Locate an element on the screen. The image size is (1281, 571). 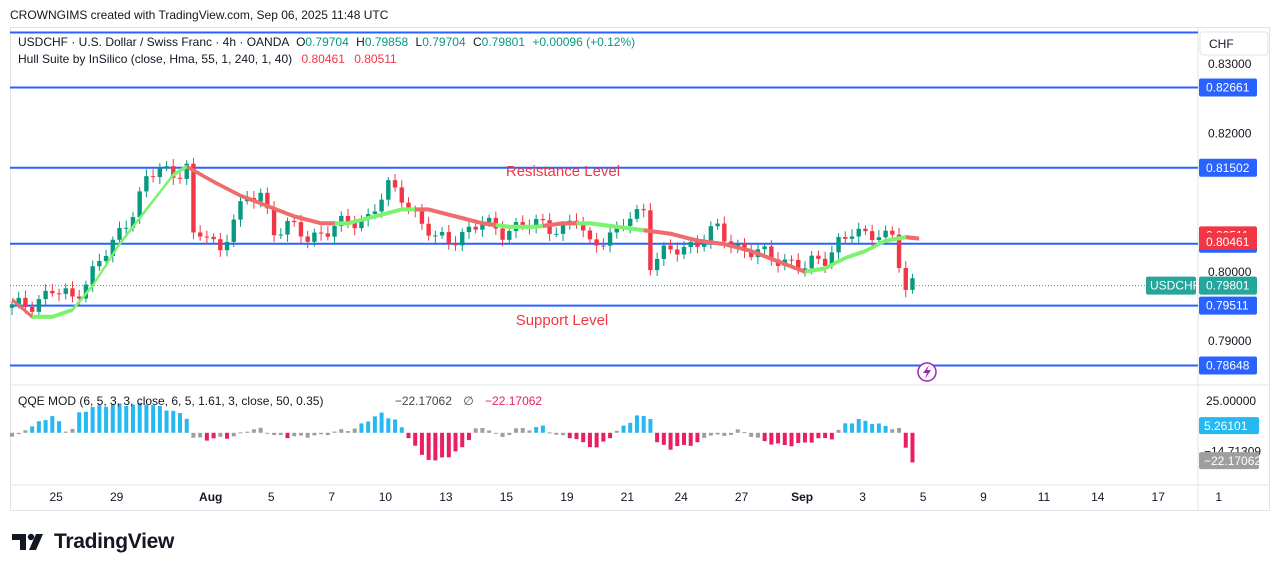
price-tick-label: 0.79000 is located at coordinates (1230, 341).